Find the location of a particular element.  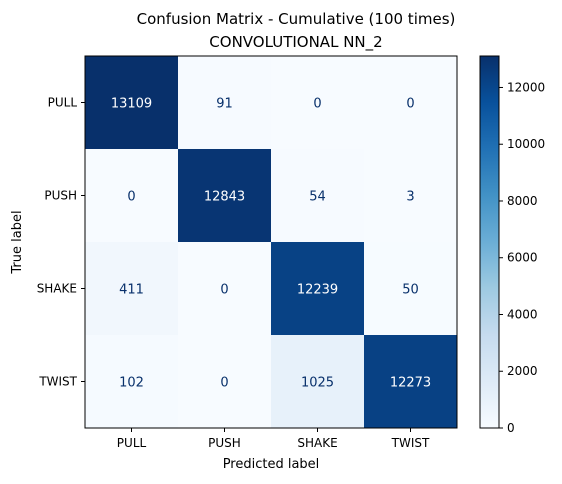

matrix-cell-value: 102 is located at coordinates (131, 383).